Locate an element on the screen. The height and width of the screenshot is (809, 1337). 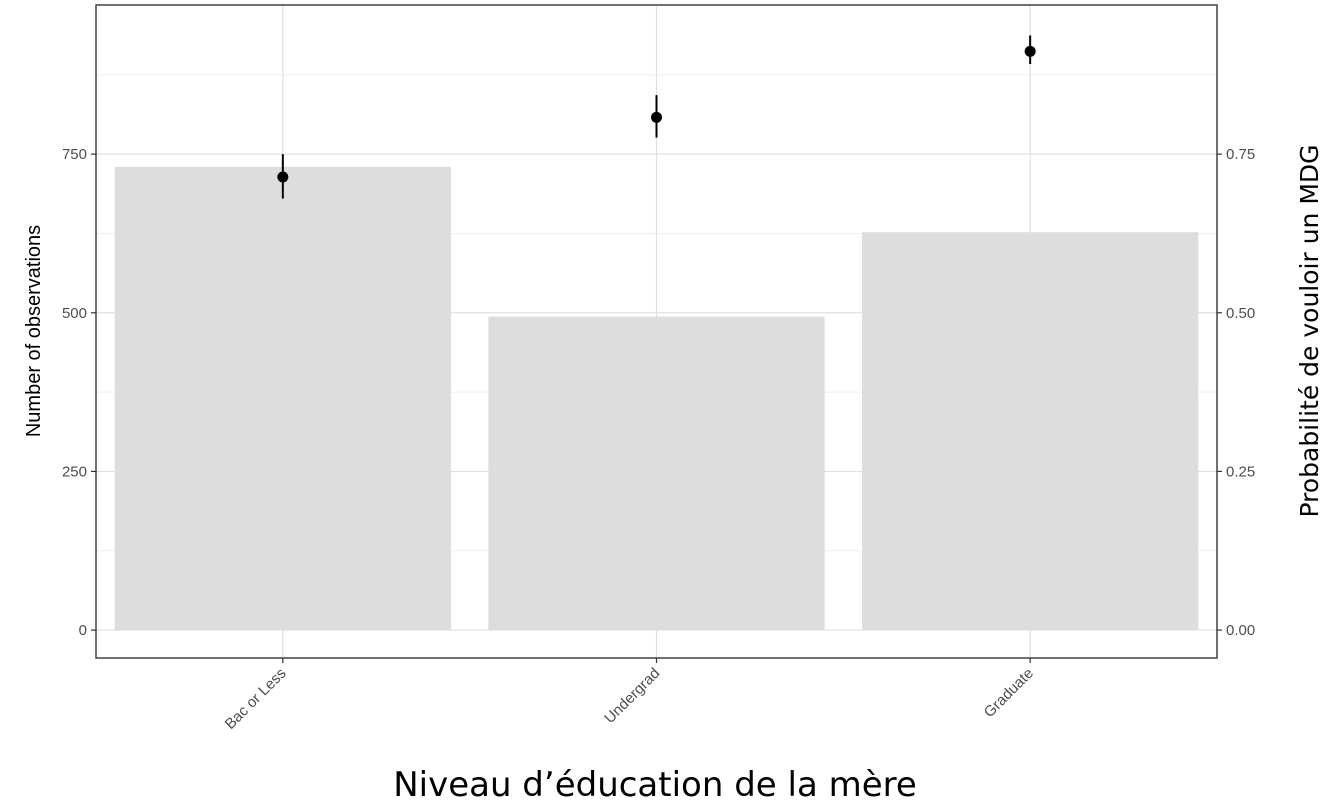
right-axis-tick-label: 0.25 is located at coordinates (1240, 471).